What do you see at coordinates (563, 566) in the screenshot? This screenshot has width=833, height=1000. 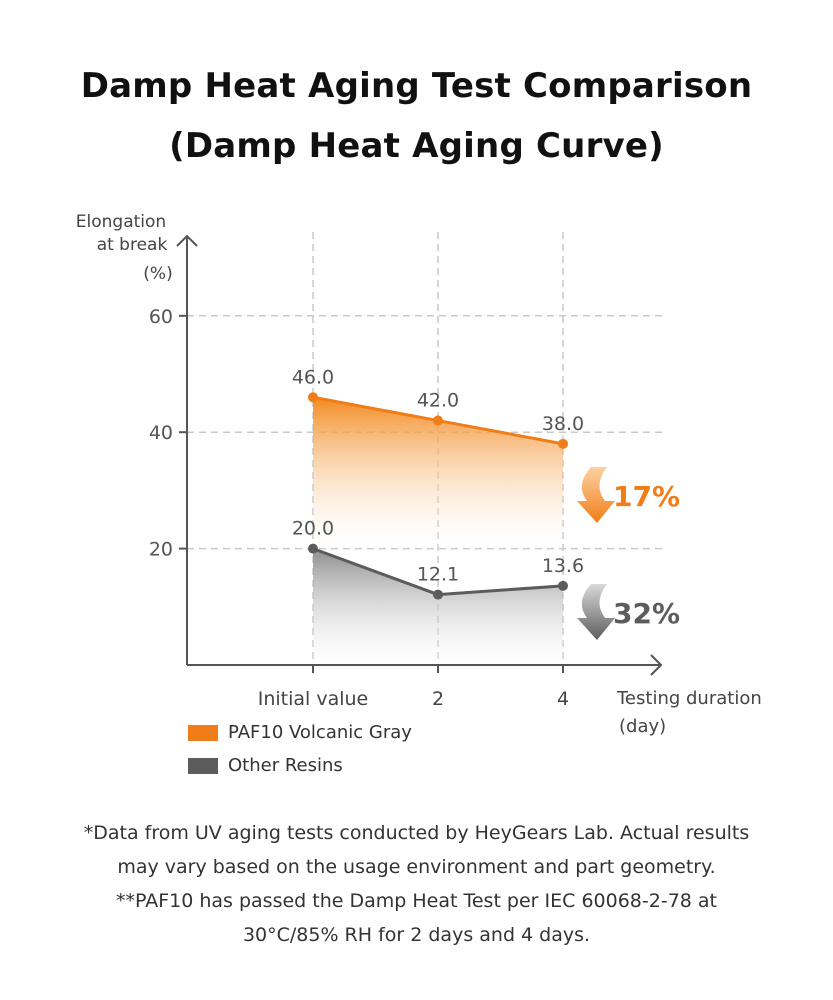 I see `data-label-1-2: 13.6` at bounding box center [563, 566].